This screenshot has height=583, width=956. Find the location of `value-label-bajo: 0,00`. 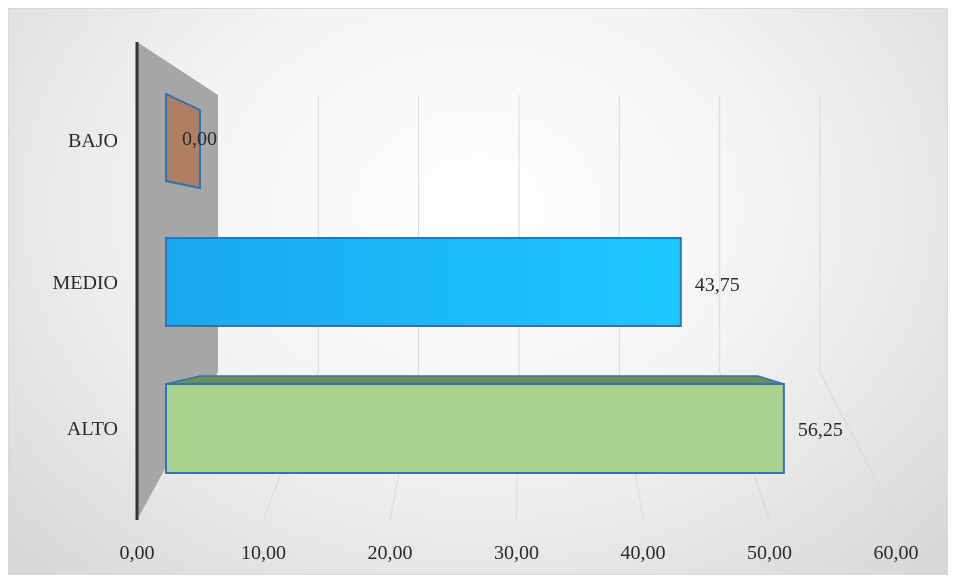

value-label-bajo: 0,00 is located at coordinates (199, 139).